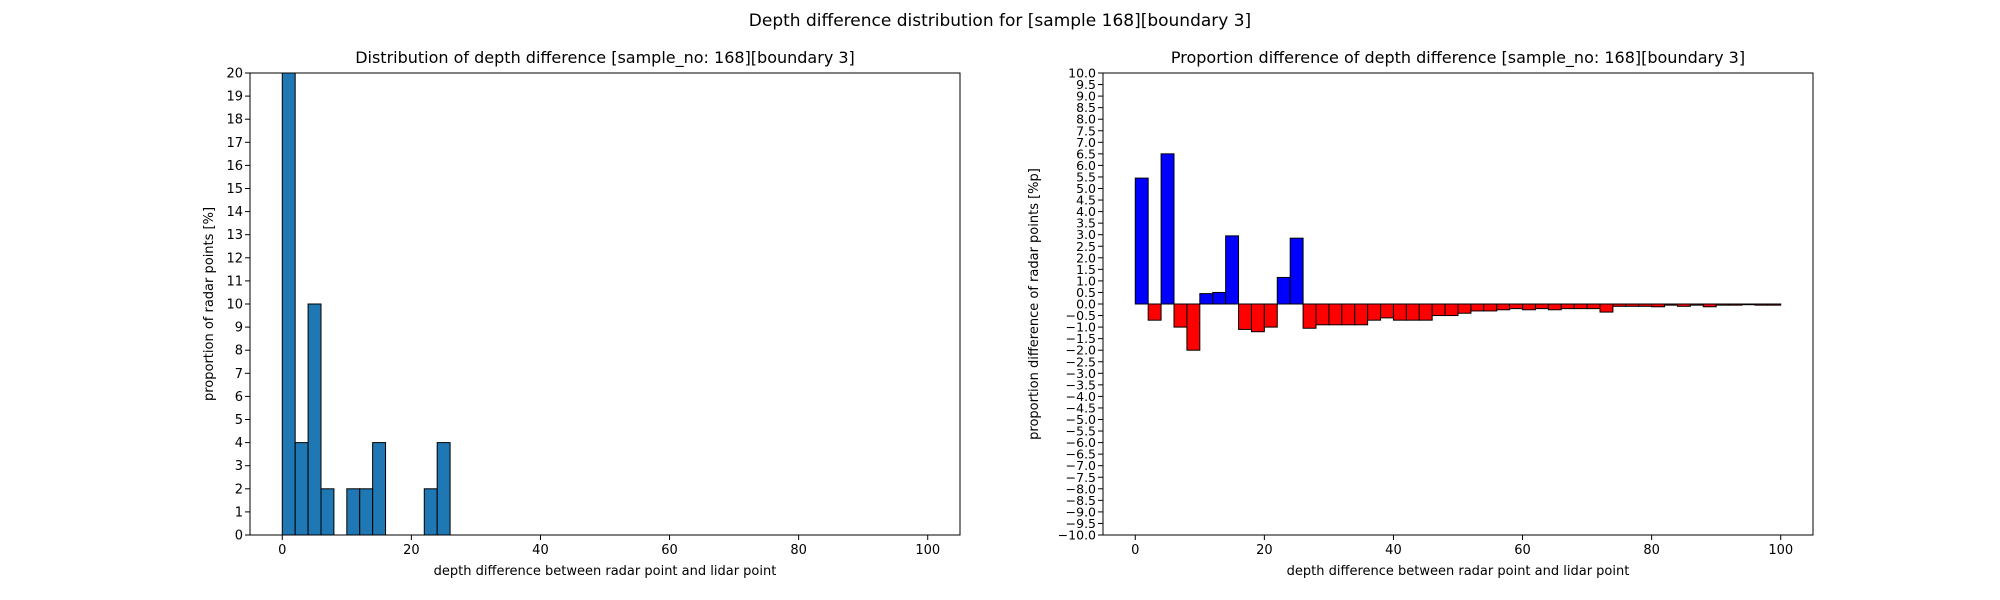 The height and width of the screenshot is (600, 2000). What do you see at coordinates (1081, 477) in the screenshot?
I see `difference-y-tick-label: −7.5` at bounding box center [1081, 477].